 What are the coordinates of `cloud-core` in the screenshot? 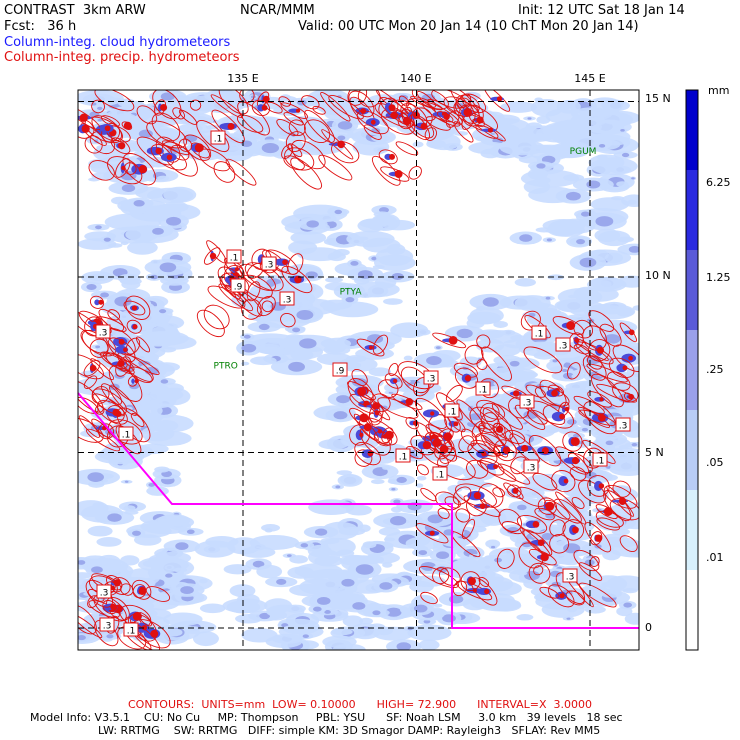 It's located at (97, 302).